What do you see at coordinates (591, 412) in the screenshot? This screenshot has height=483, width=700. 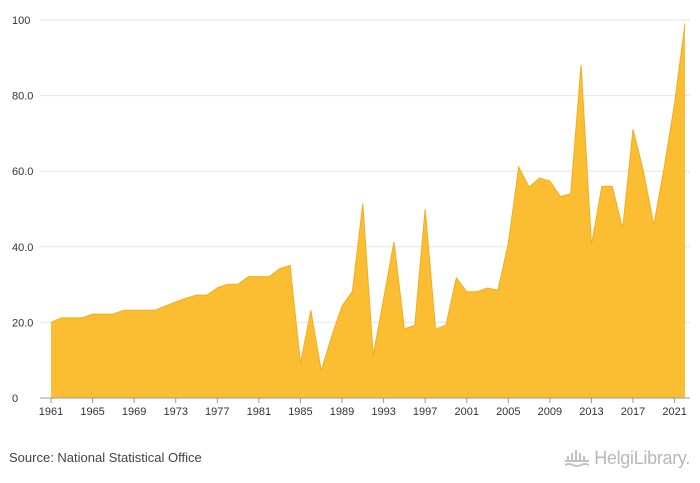 I see `x-tick-label: 2013` at bounding box center [591, 412].